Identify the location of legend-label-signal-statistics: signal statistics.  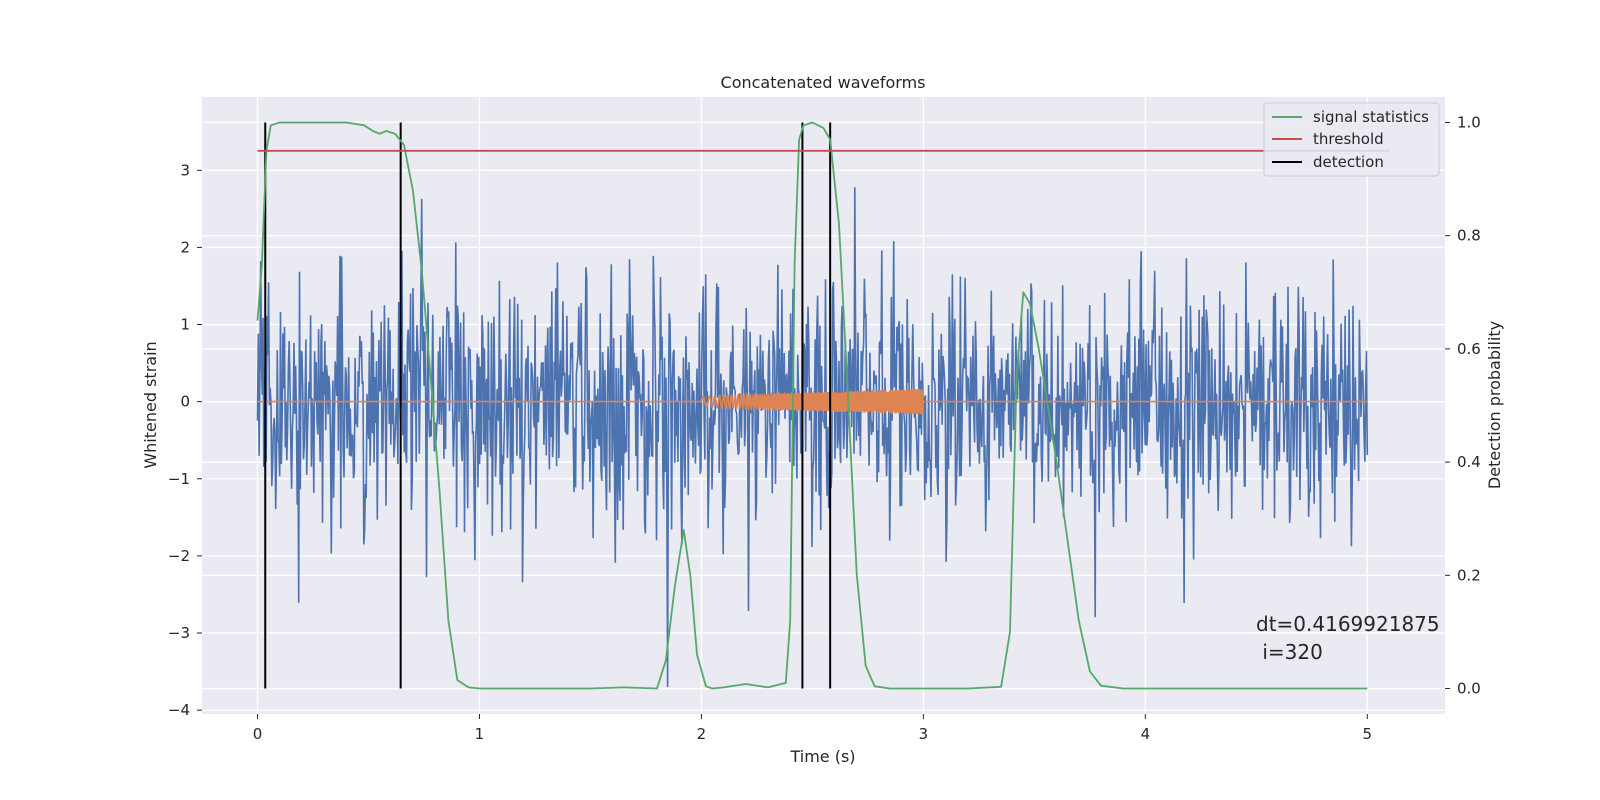
(1371, 117).